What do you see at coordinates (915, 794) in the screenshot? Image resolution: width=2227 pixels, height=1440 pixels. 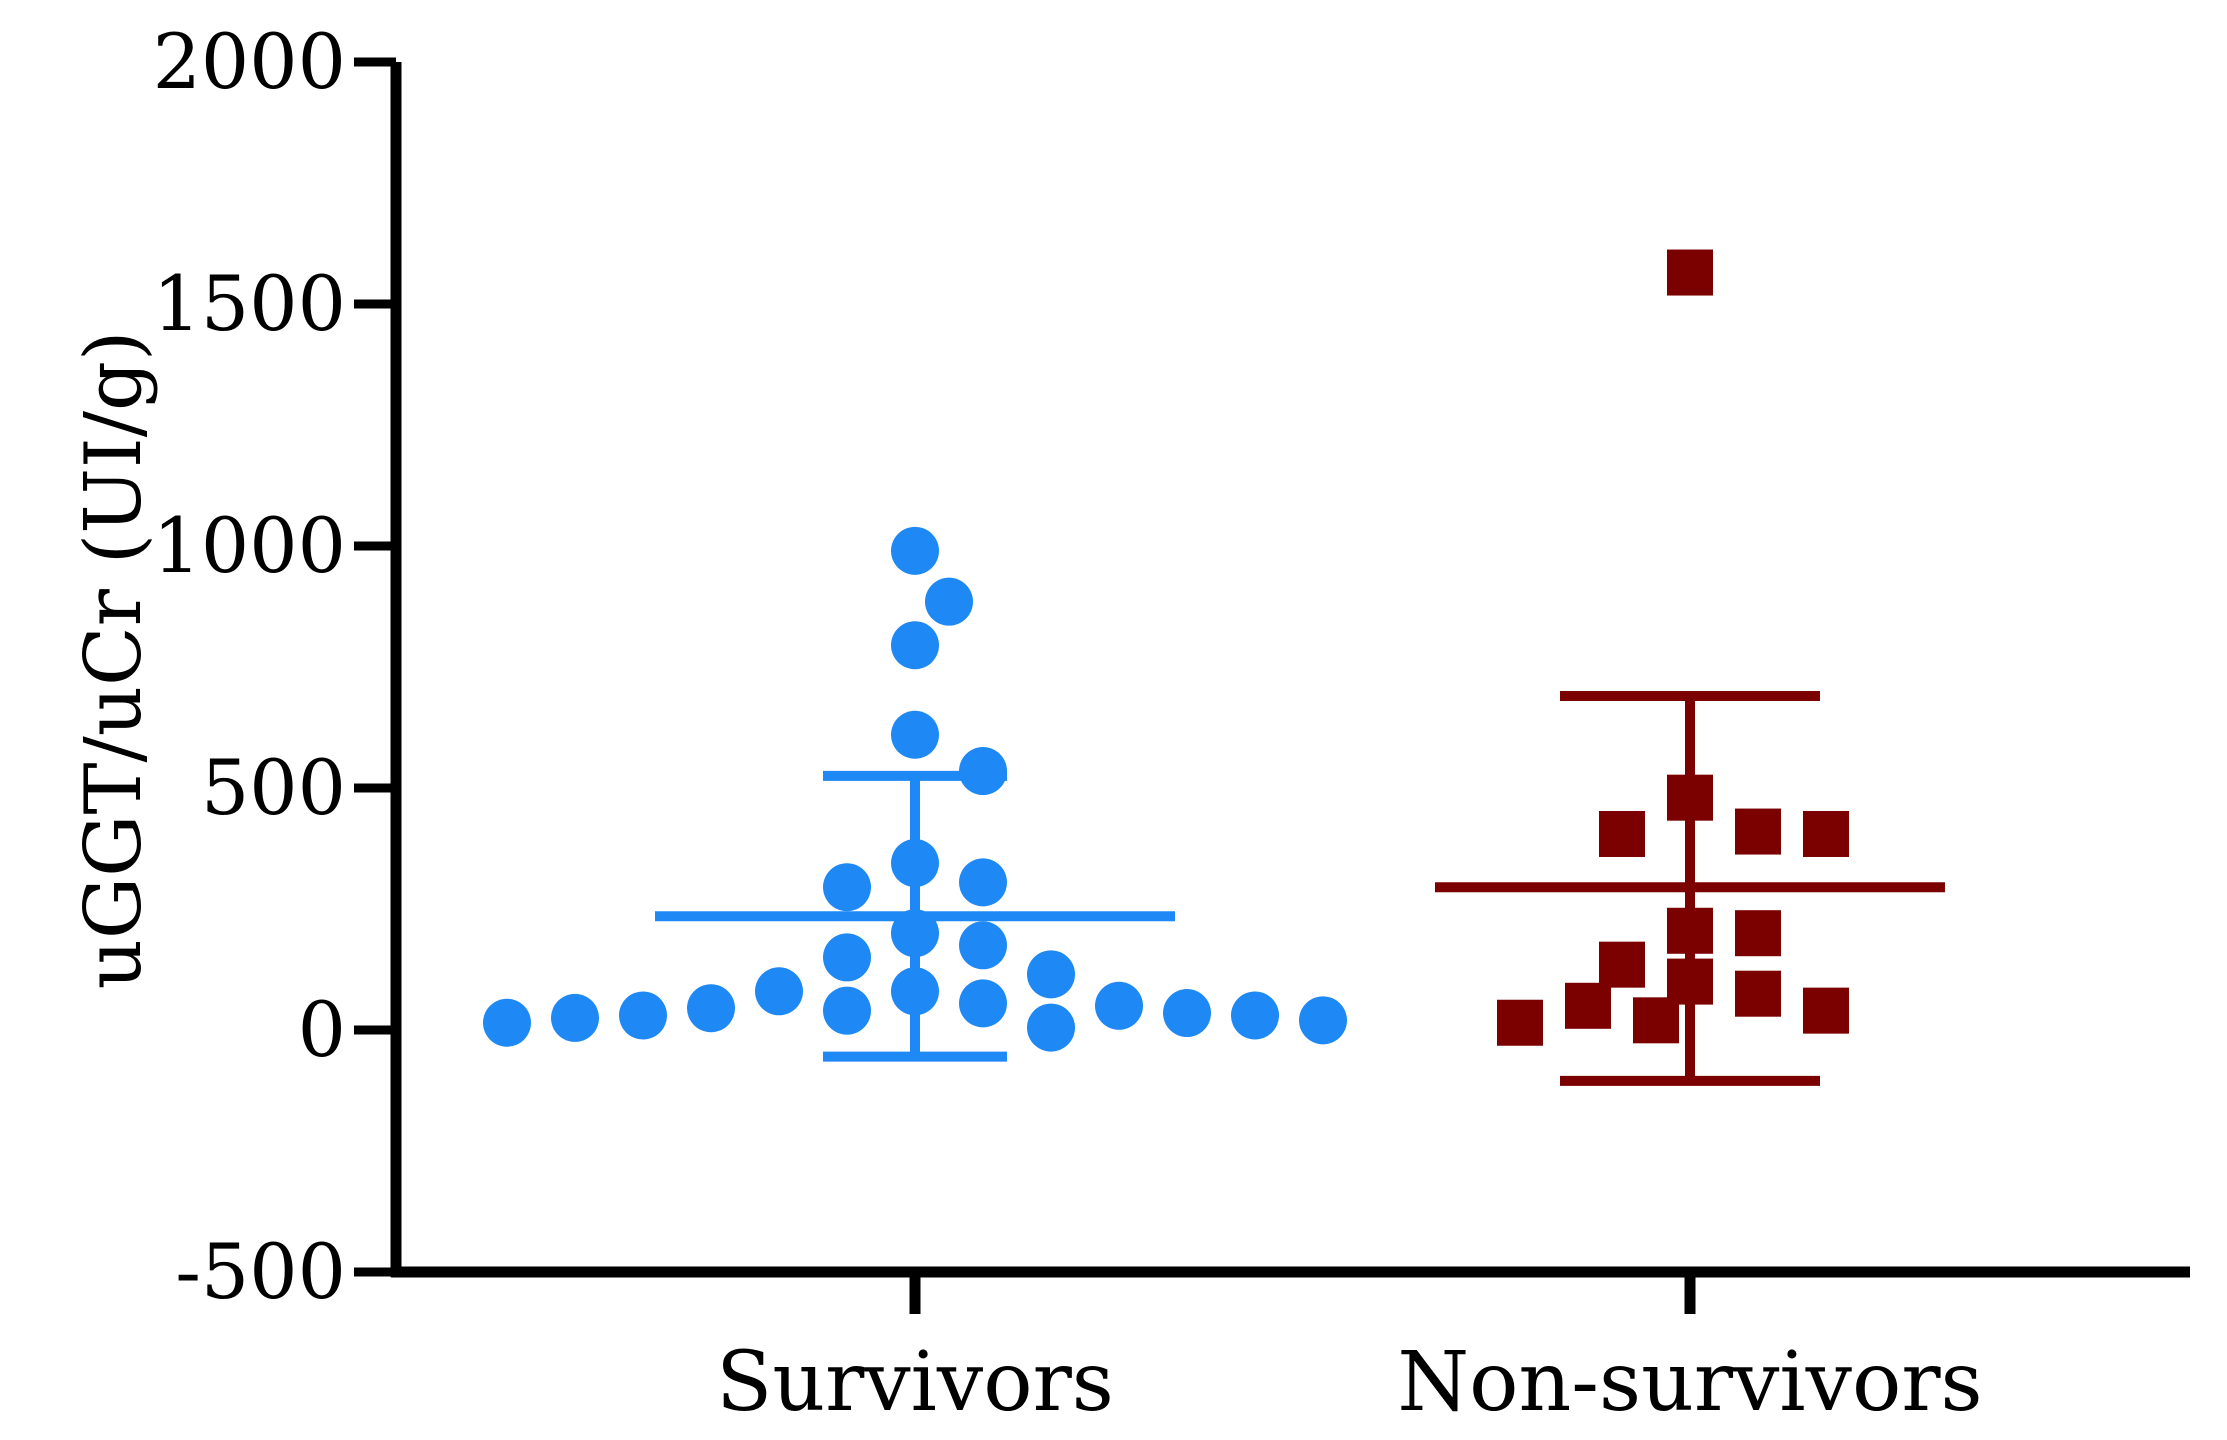 I see `series-survivors` at bounding box center [915, 794].